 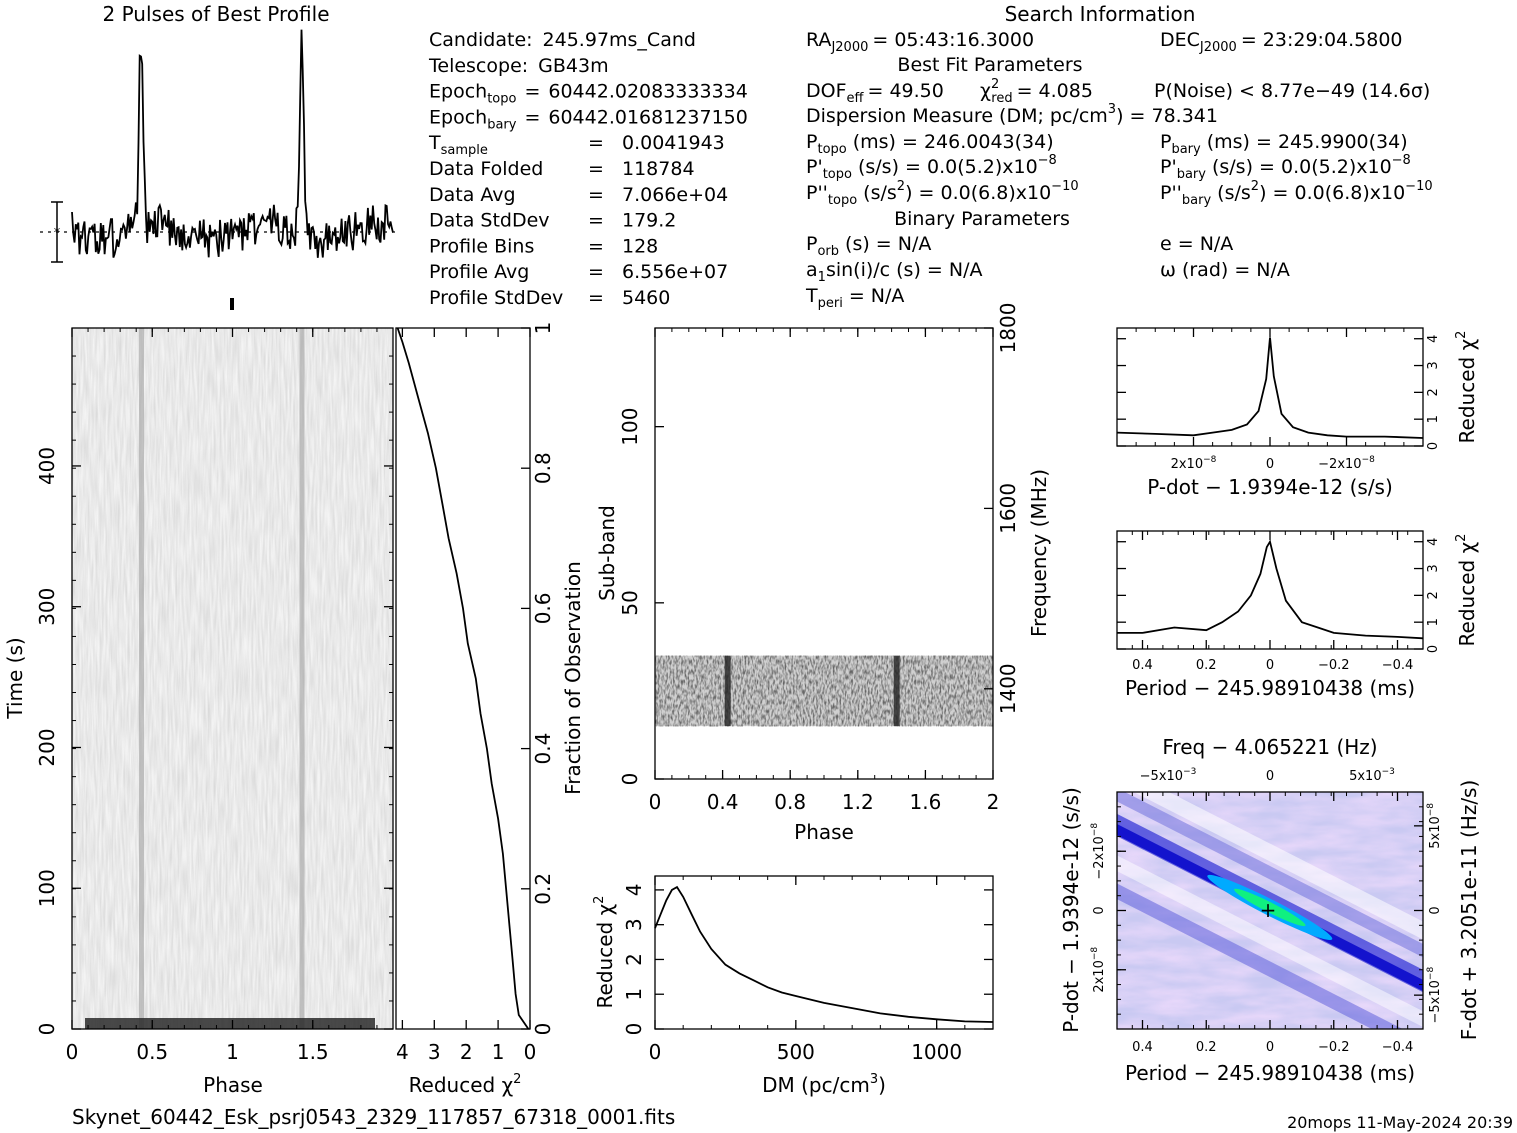 What do you see at coordinates (434, 143) in the screenshot?
I see `info-left-label: T` at bounding box center [434, 143].